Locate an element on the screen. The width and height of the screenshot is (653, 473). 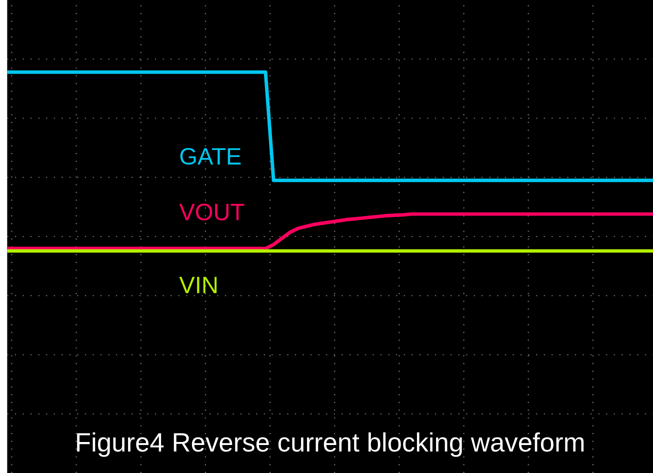
series-label: VOUT is located at coordinates (211, 212).